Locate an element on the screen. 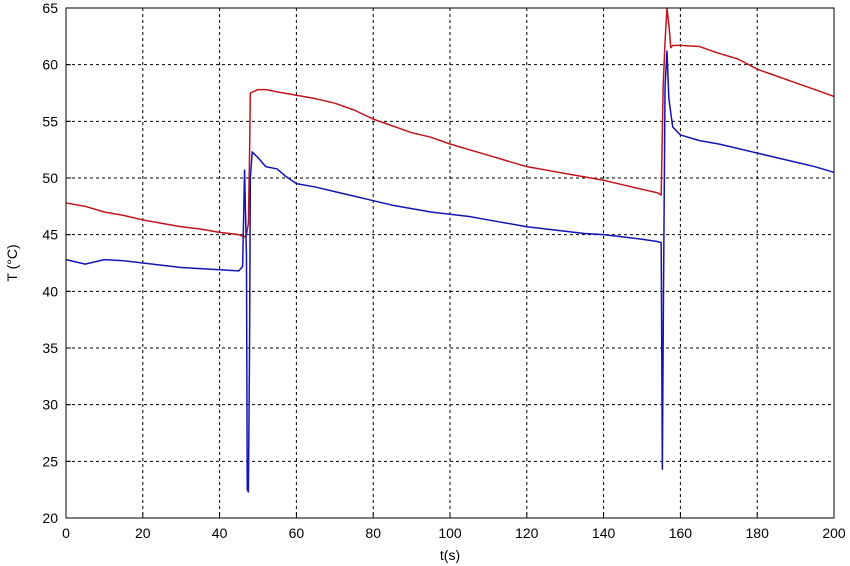 Image resolution: width=850 pixels, height=566 pixels. x-tick-label: 160 is located at coordinates (681, 533).